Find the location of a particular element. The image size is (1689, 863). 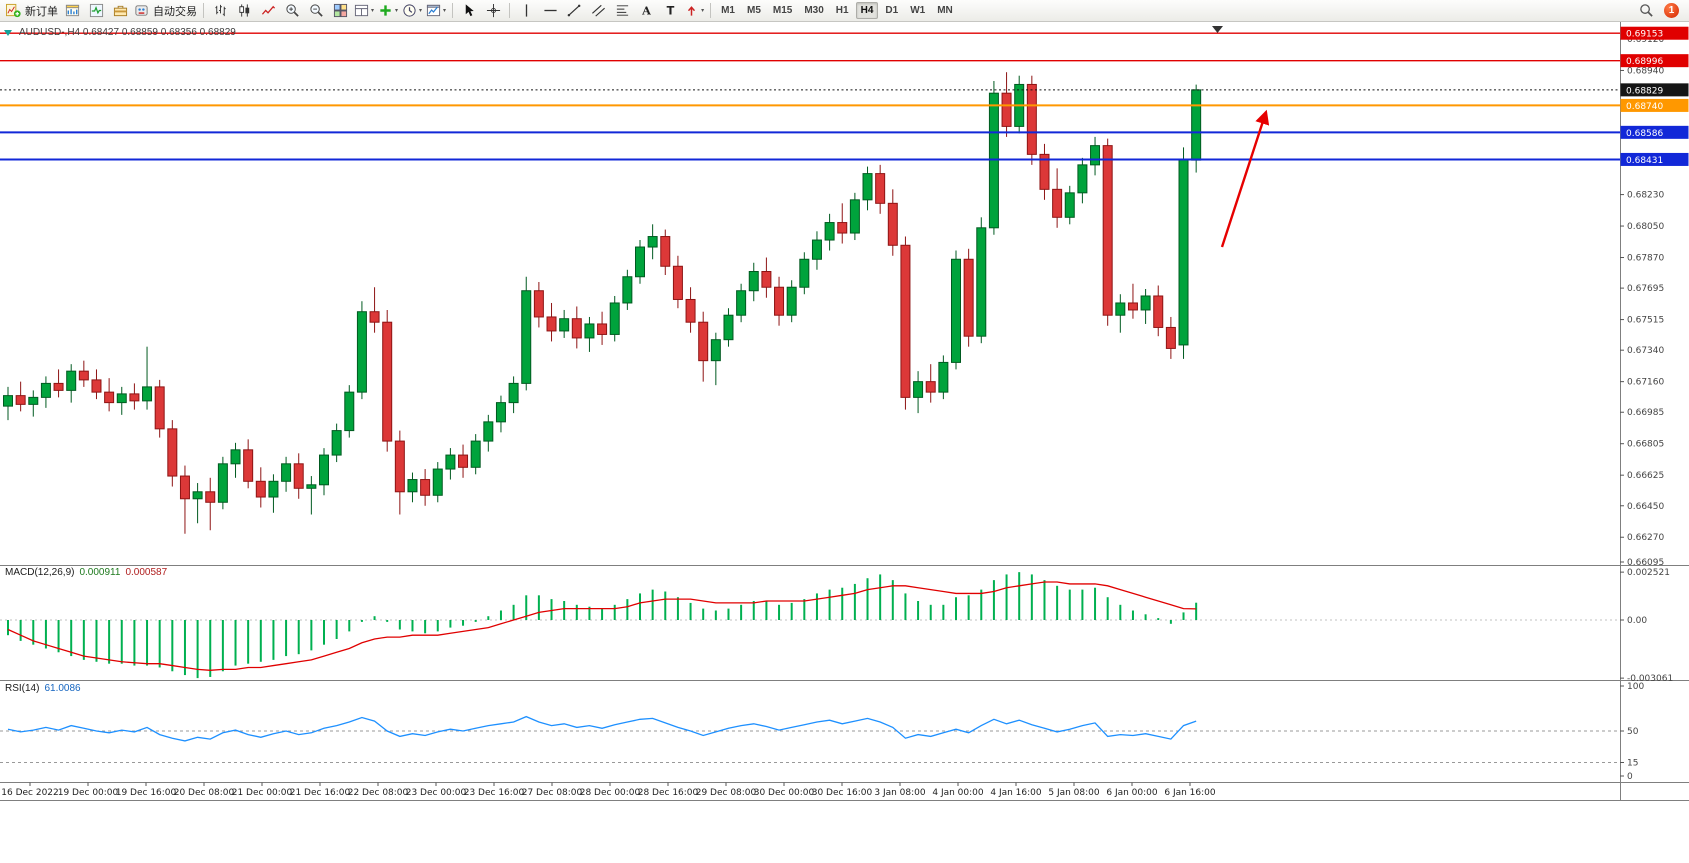

timeframe-d1-button: D1 is located at coordinates (892, 10).